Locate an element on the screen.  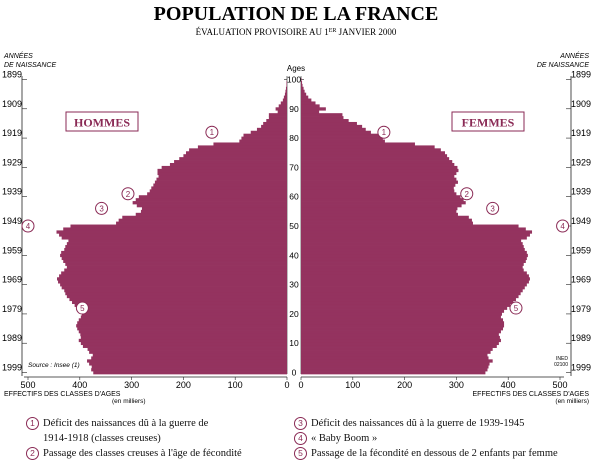
x-tick-label-left: 300 is located at coordinates (131, 385).